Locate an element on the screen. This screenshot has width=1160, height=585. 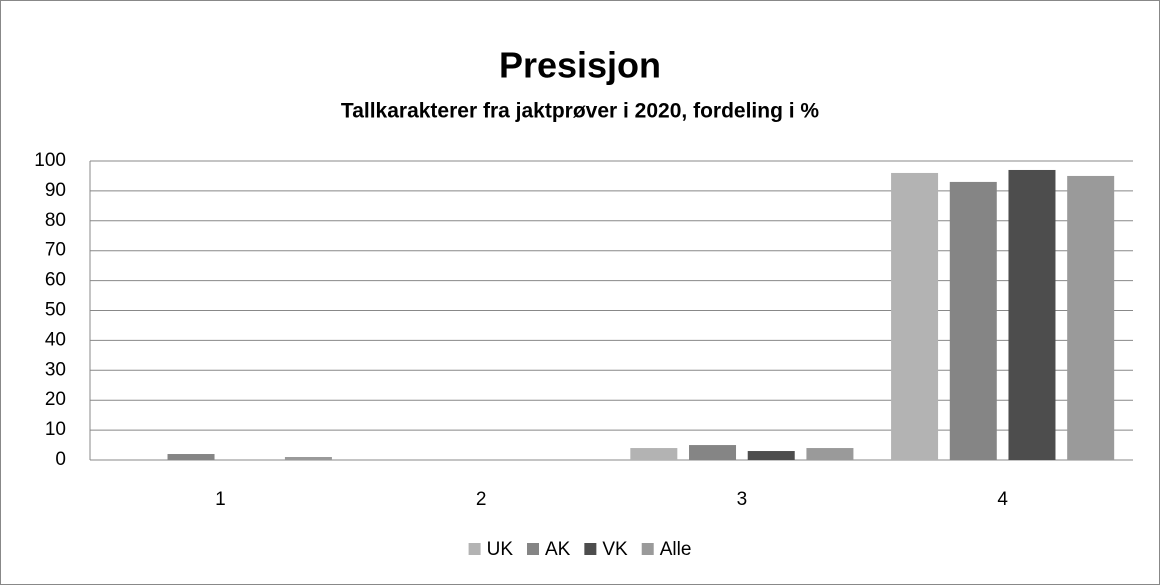
y-tick-label: 0 is located at coordinates (60, 459).